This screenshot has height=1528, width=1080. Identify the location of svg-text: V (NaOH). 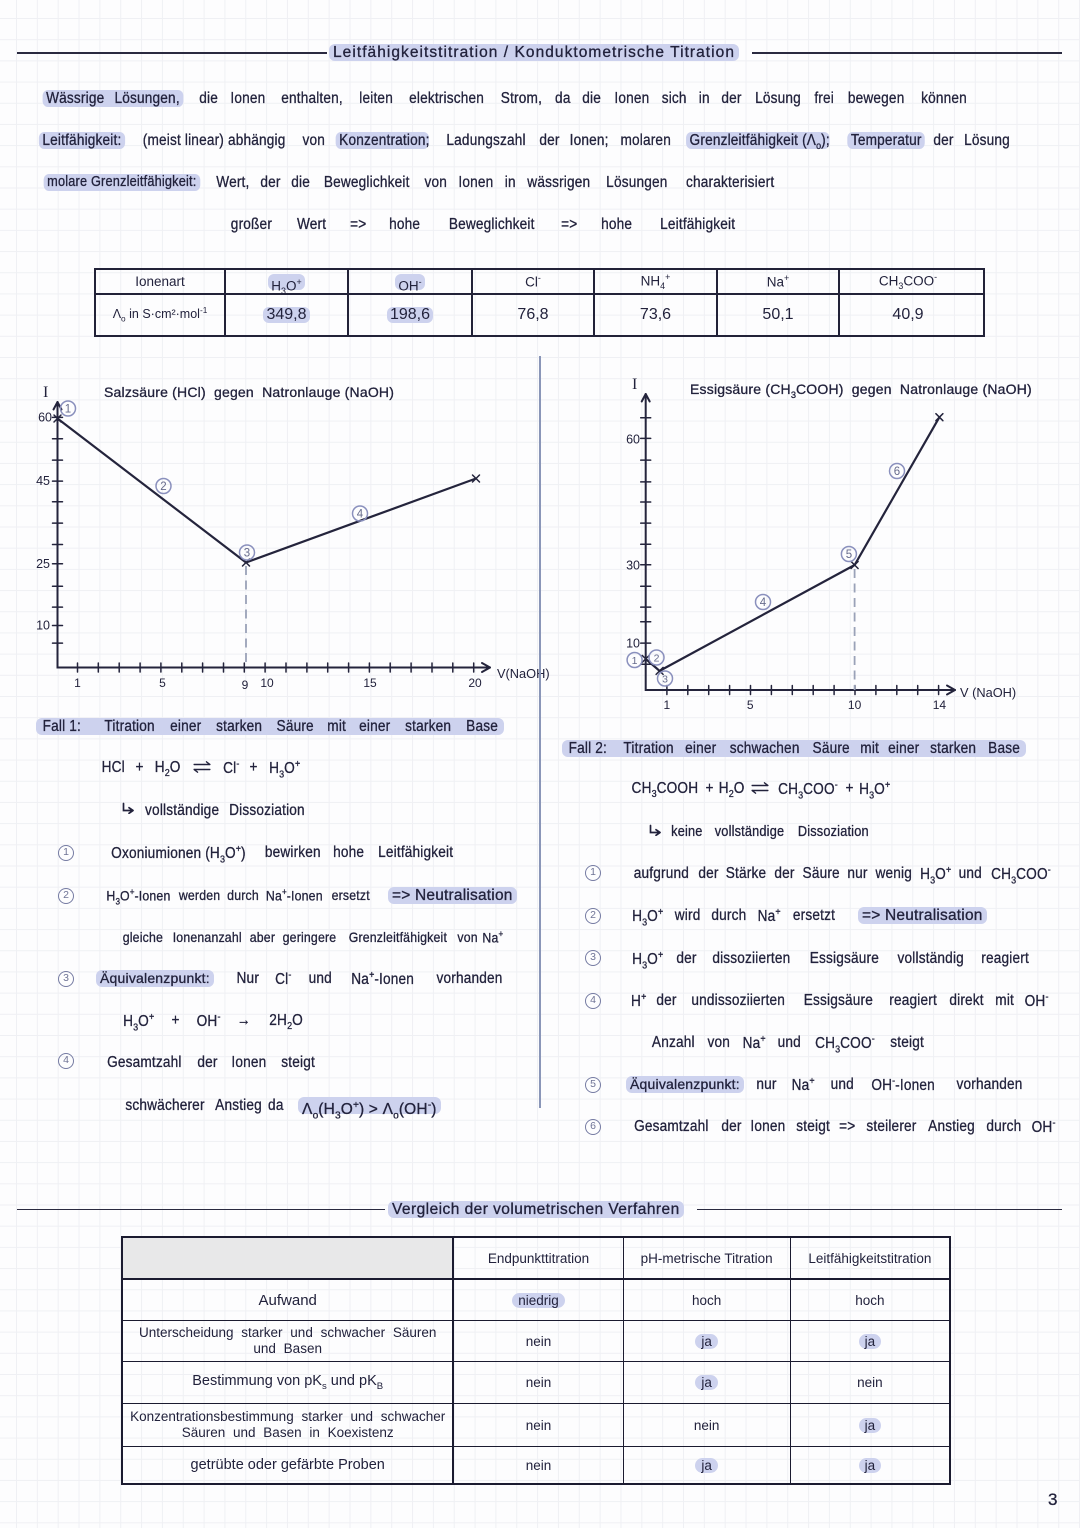
(988, 692).